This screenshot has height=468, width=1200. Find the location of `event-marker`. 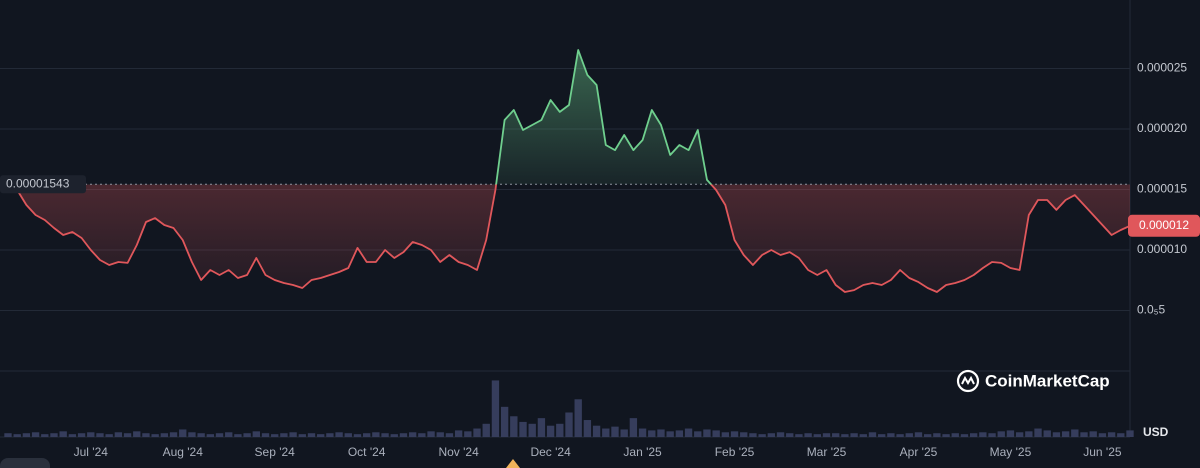

event-marker is located at coordinates (513, 463).